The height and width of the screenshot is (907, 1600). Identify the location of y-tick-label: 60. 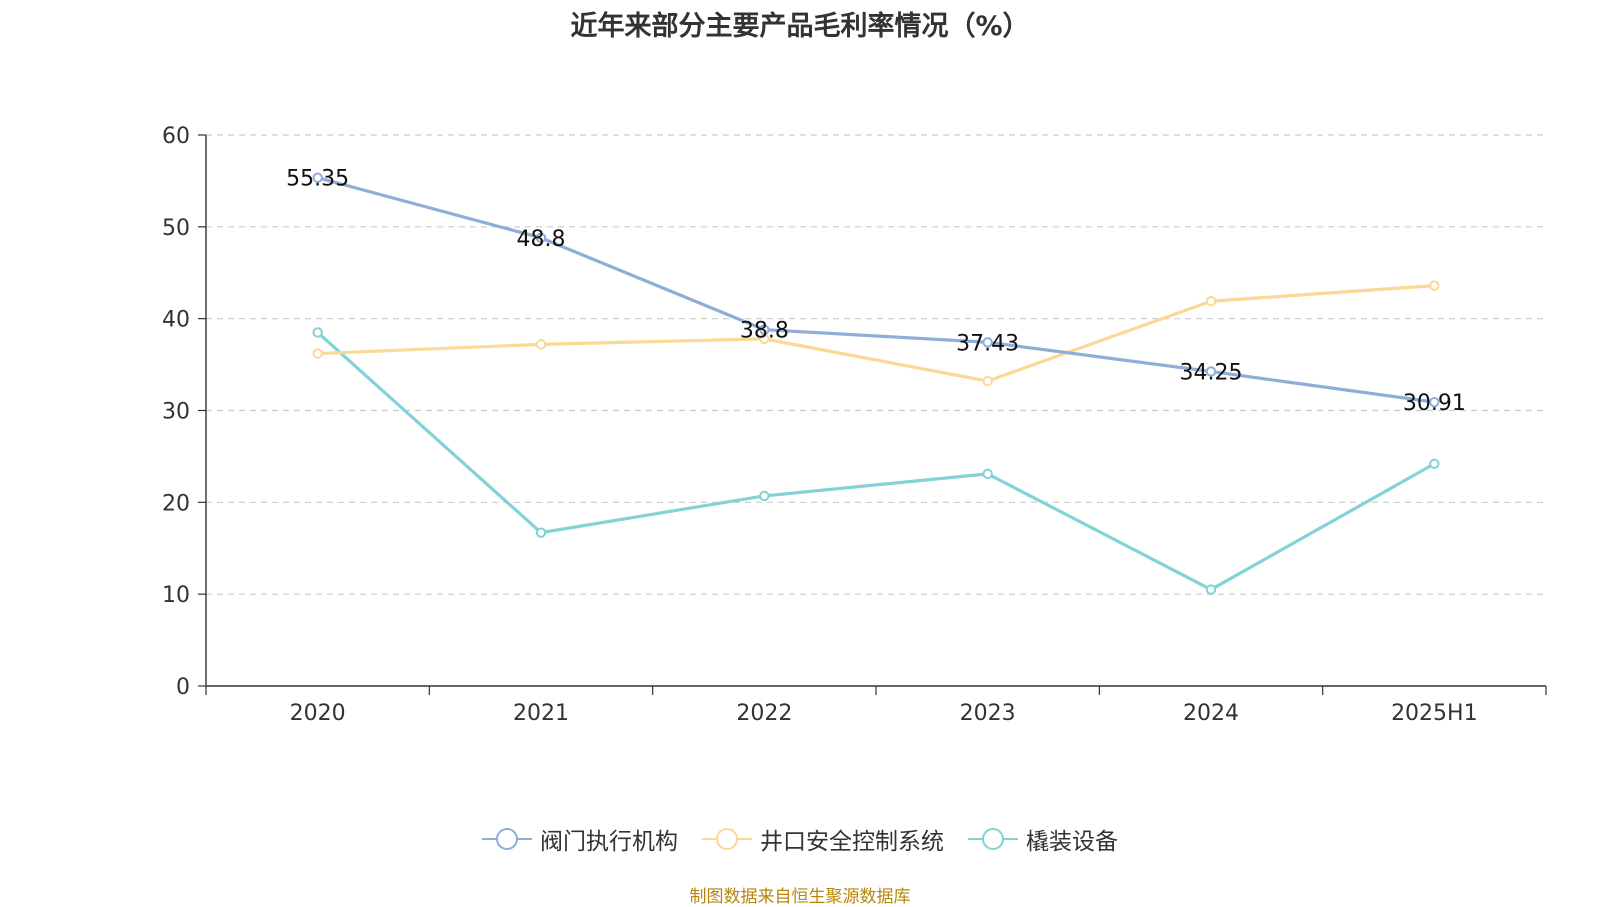
(176, 136).